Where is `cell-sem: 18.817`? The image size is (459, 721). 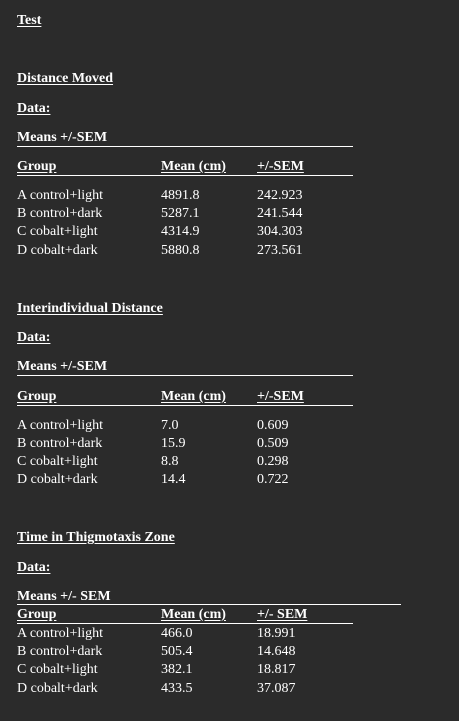 cell-sem: 18.817 is located at coordinates (276, 669).